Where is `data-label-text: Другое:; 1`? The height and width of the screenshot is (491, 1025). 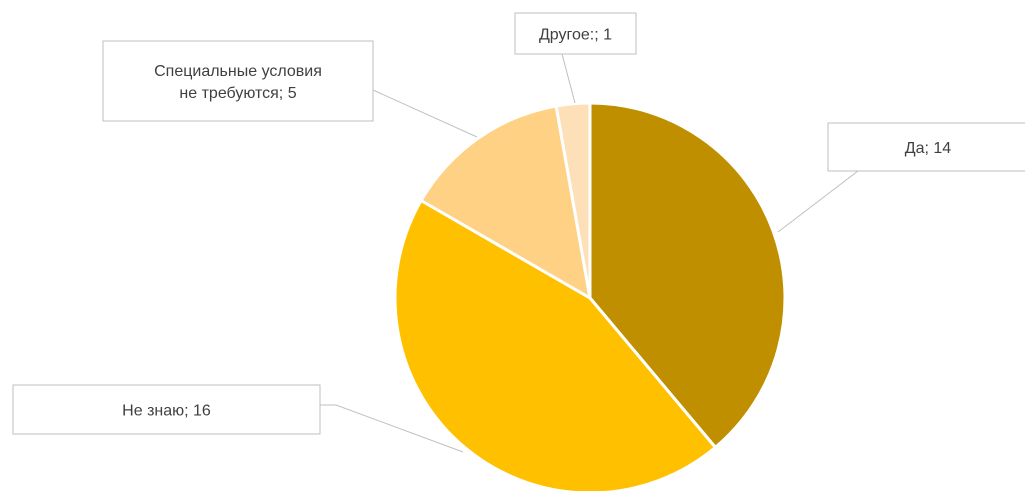
data-label-text: Другое:; 1 is located at coordinates (575, 35).